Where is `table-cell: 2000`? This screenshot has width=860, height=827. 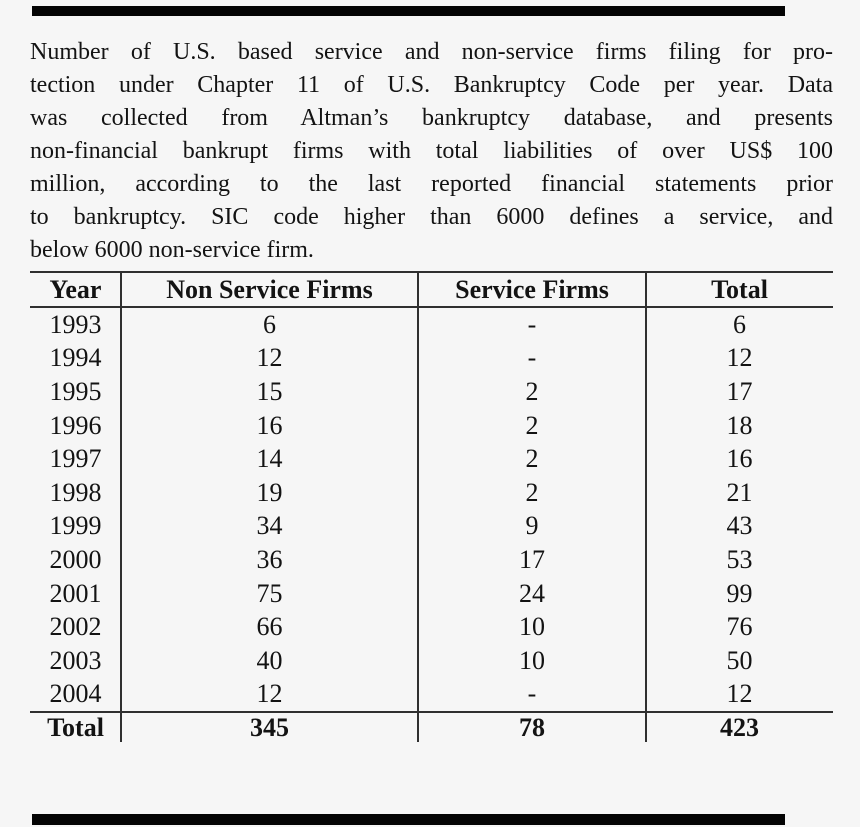 table-cell: 2000 is located at coordinates (75, 559).